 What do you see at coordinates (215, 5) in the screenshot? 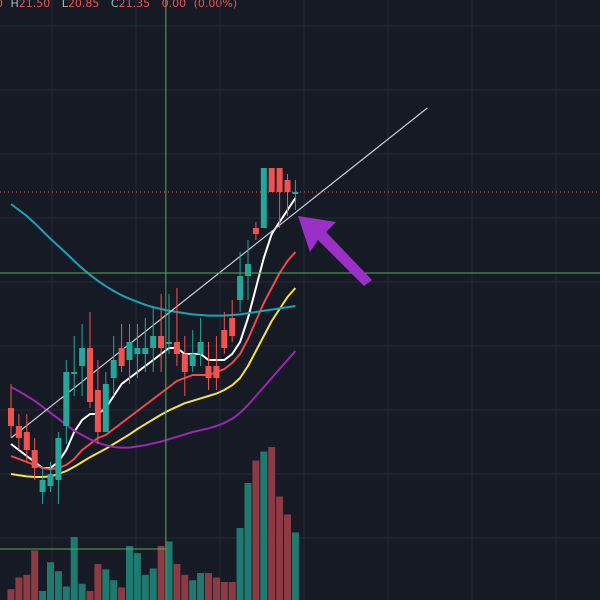
I see `legend-change-percent: (0.00%)` at bounding box center [215, 5].